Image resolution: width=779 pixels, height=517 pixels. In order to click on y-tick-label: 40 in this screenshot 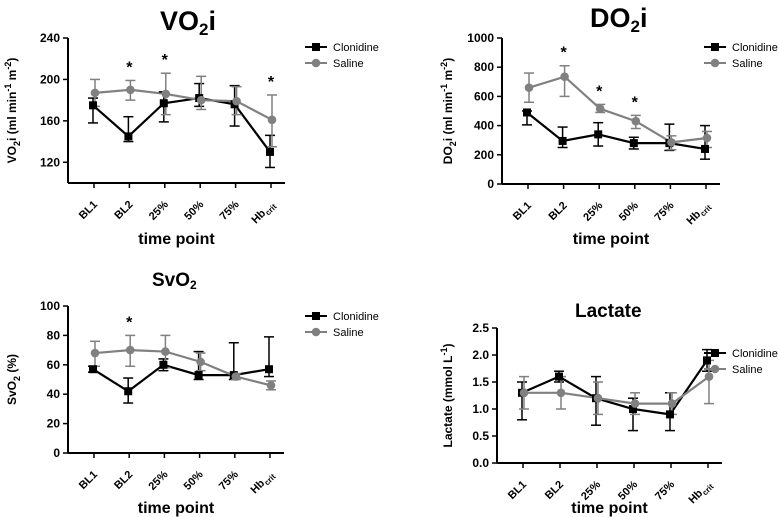, I will do `click(54, 394)`.